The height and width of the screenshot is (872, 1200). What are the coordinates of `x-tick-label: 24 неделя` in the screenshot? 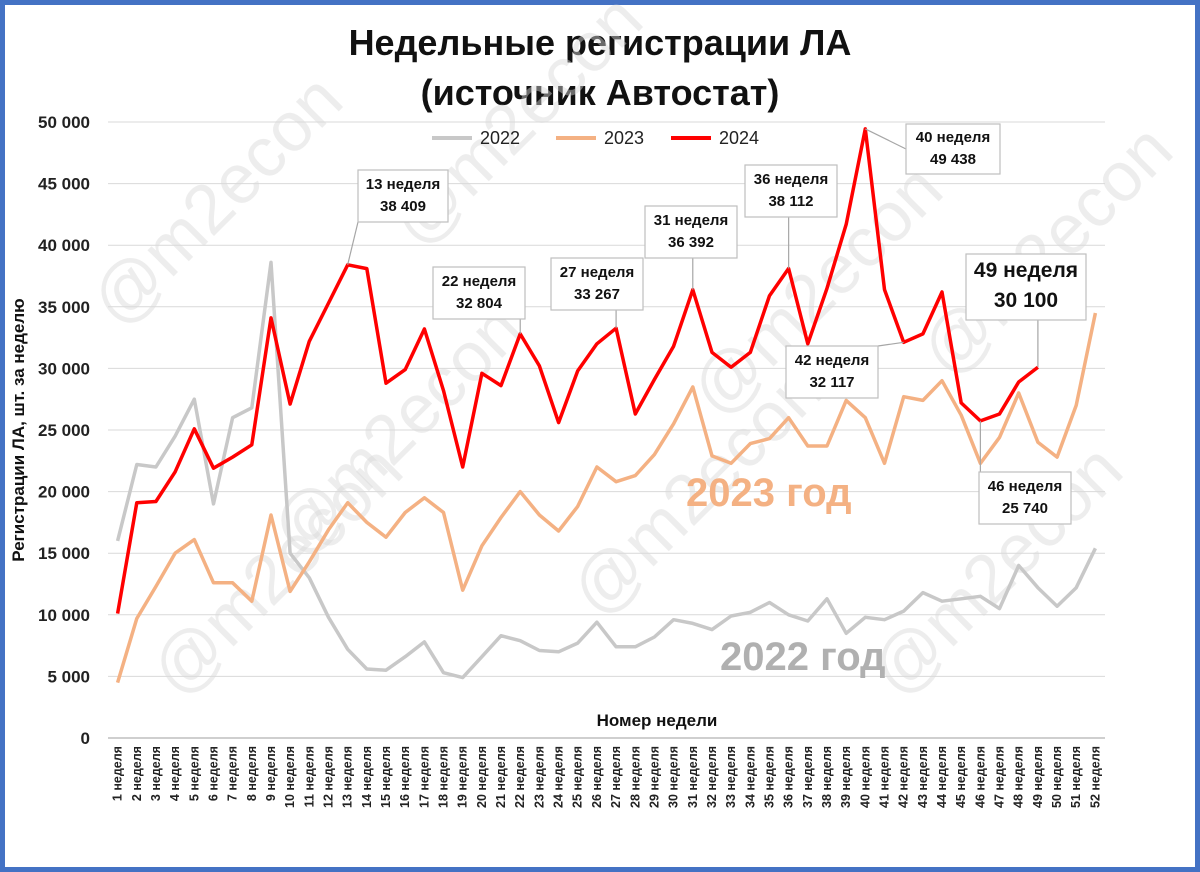 It's located at (559, 777).